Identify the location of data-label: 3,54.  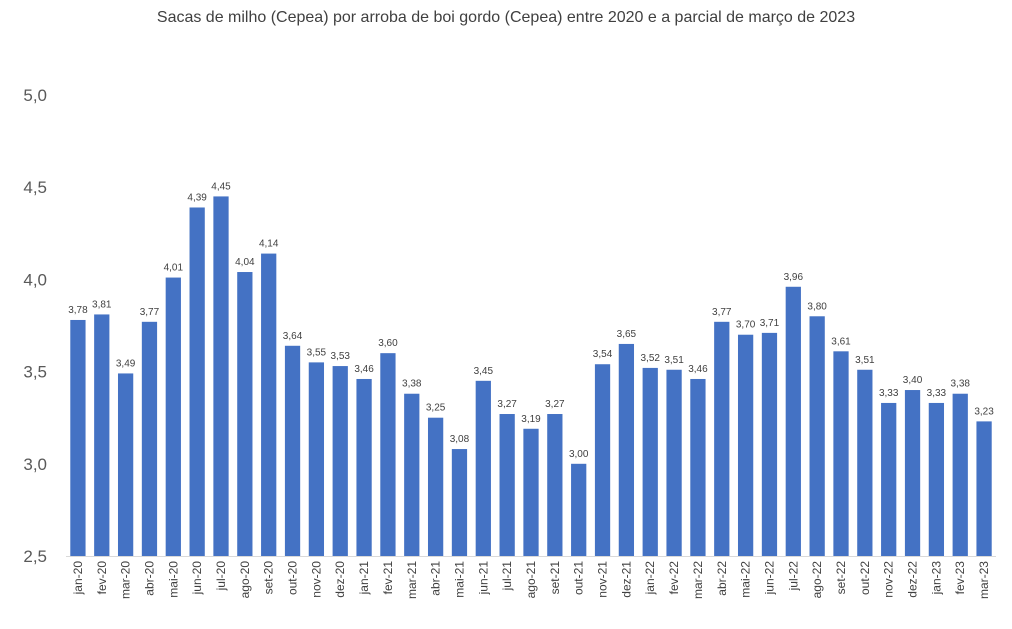
(603, 354).